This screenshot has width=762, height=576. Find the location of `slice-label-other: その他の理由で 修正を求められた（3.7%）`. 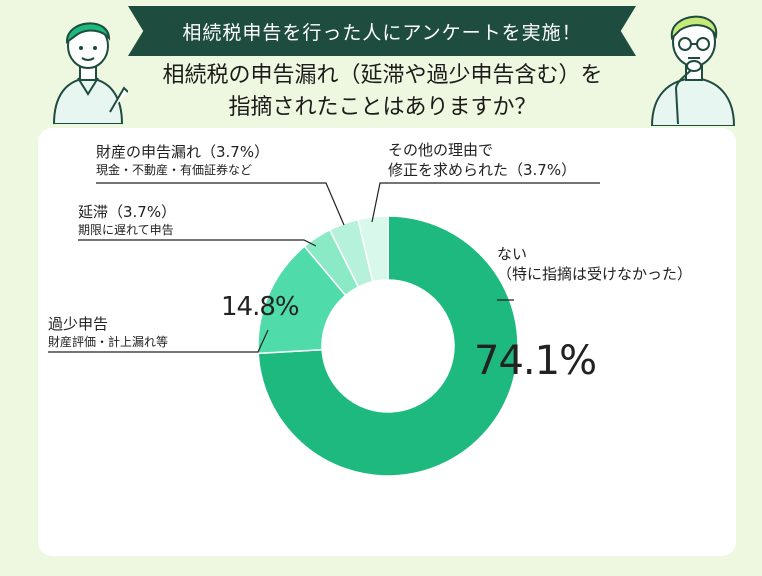

slice-label-other: その他の理由で 修正を求められた（3.7%） is located at coordinates (482, 160).